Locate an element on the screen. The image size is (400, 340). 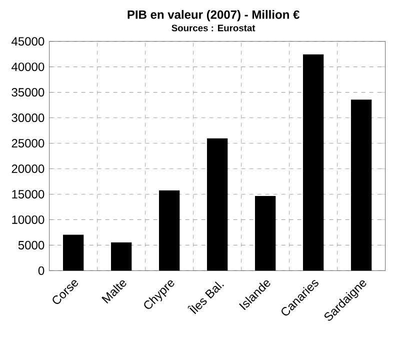
y-tick-label: 5000 is located at coordinates (31, 245).